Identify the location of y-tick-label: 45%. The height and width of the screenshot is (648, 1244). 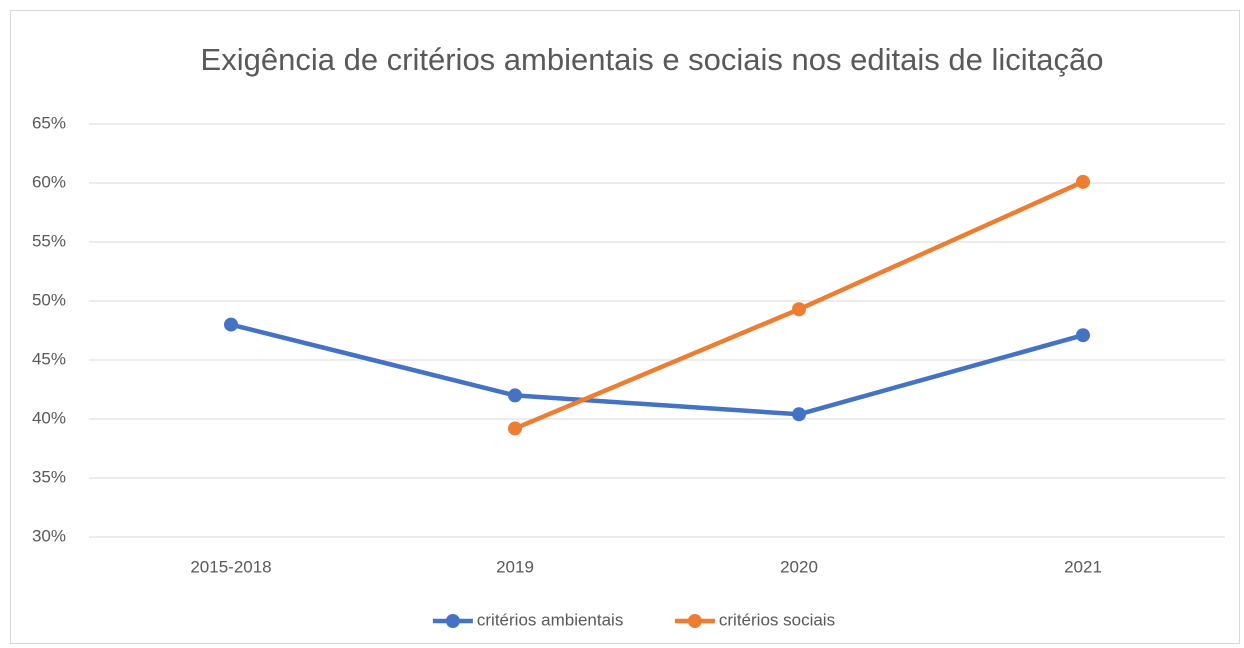
(49, 358).